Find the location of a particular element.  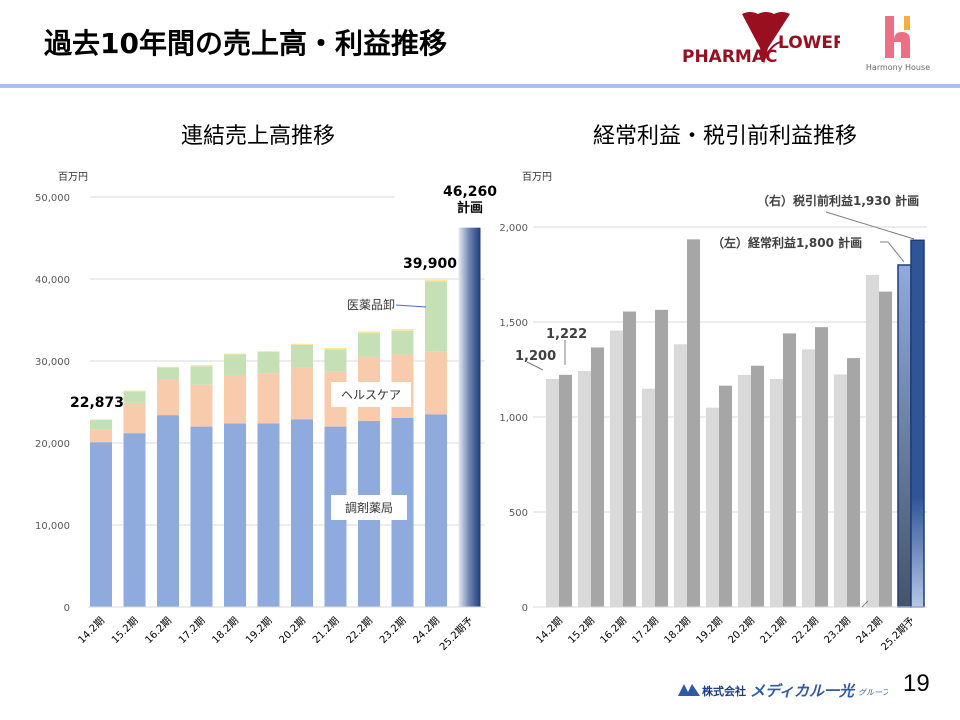

data-label: 計画 is located at coordinates (470, 208).